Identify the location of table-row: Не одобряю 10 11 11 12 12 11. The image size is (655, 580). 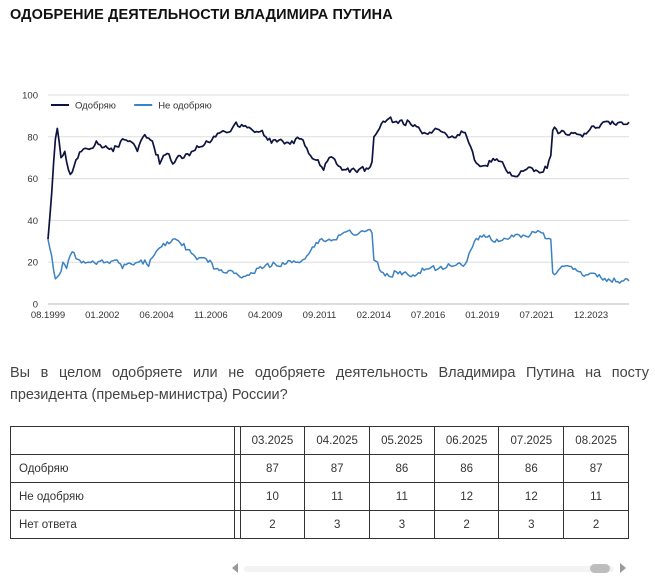
(319, 496).